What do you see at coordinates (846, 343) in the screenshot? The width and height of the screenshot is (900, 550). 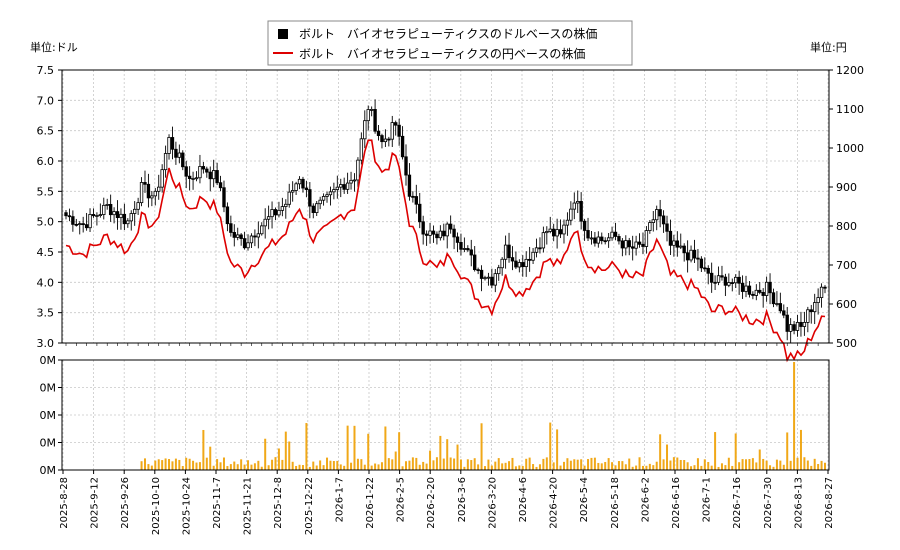 I see `right-tick-label: 500` at bounding box center [846, 343].